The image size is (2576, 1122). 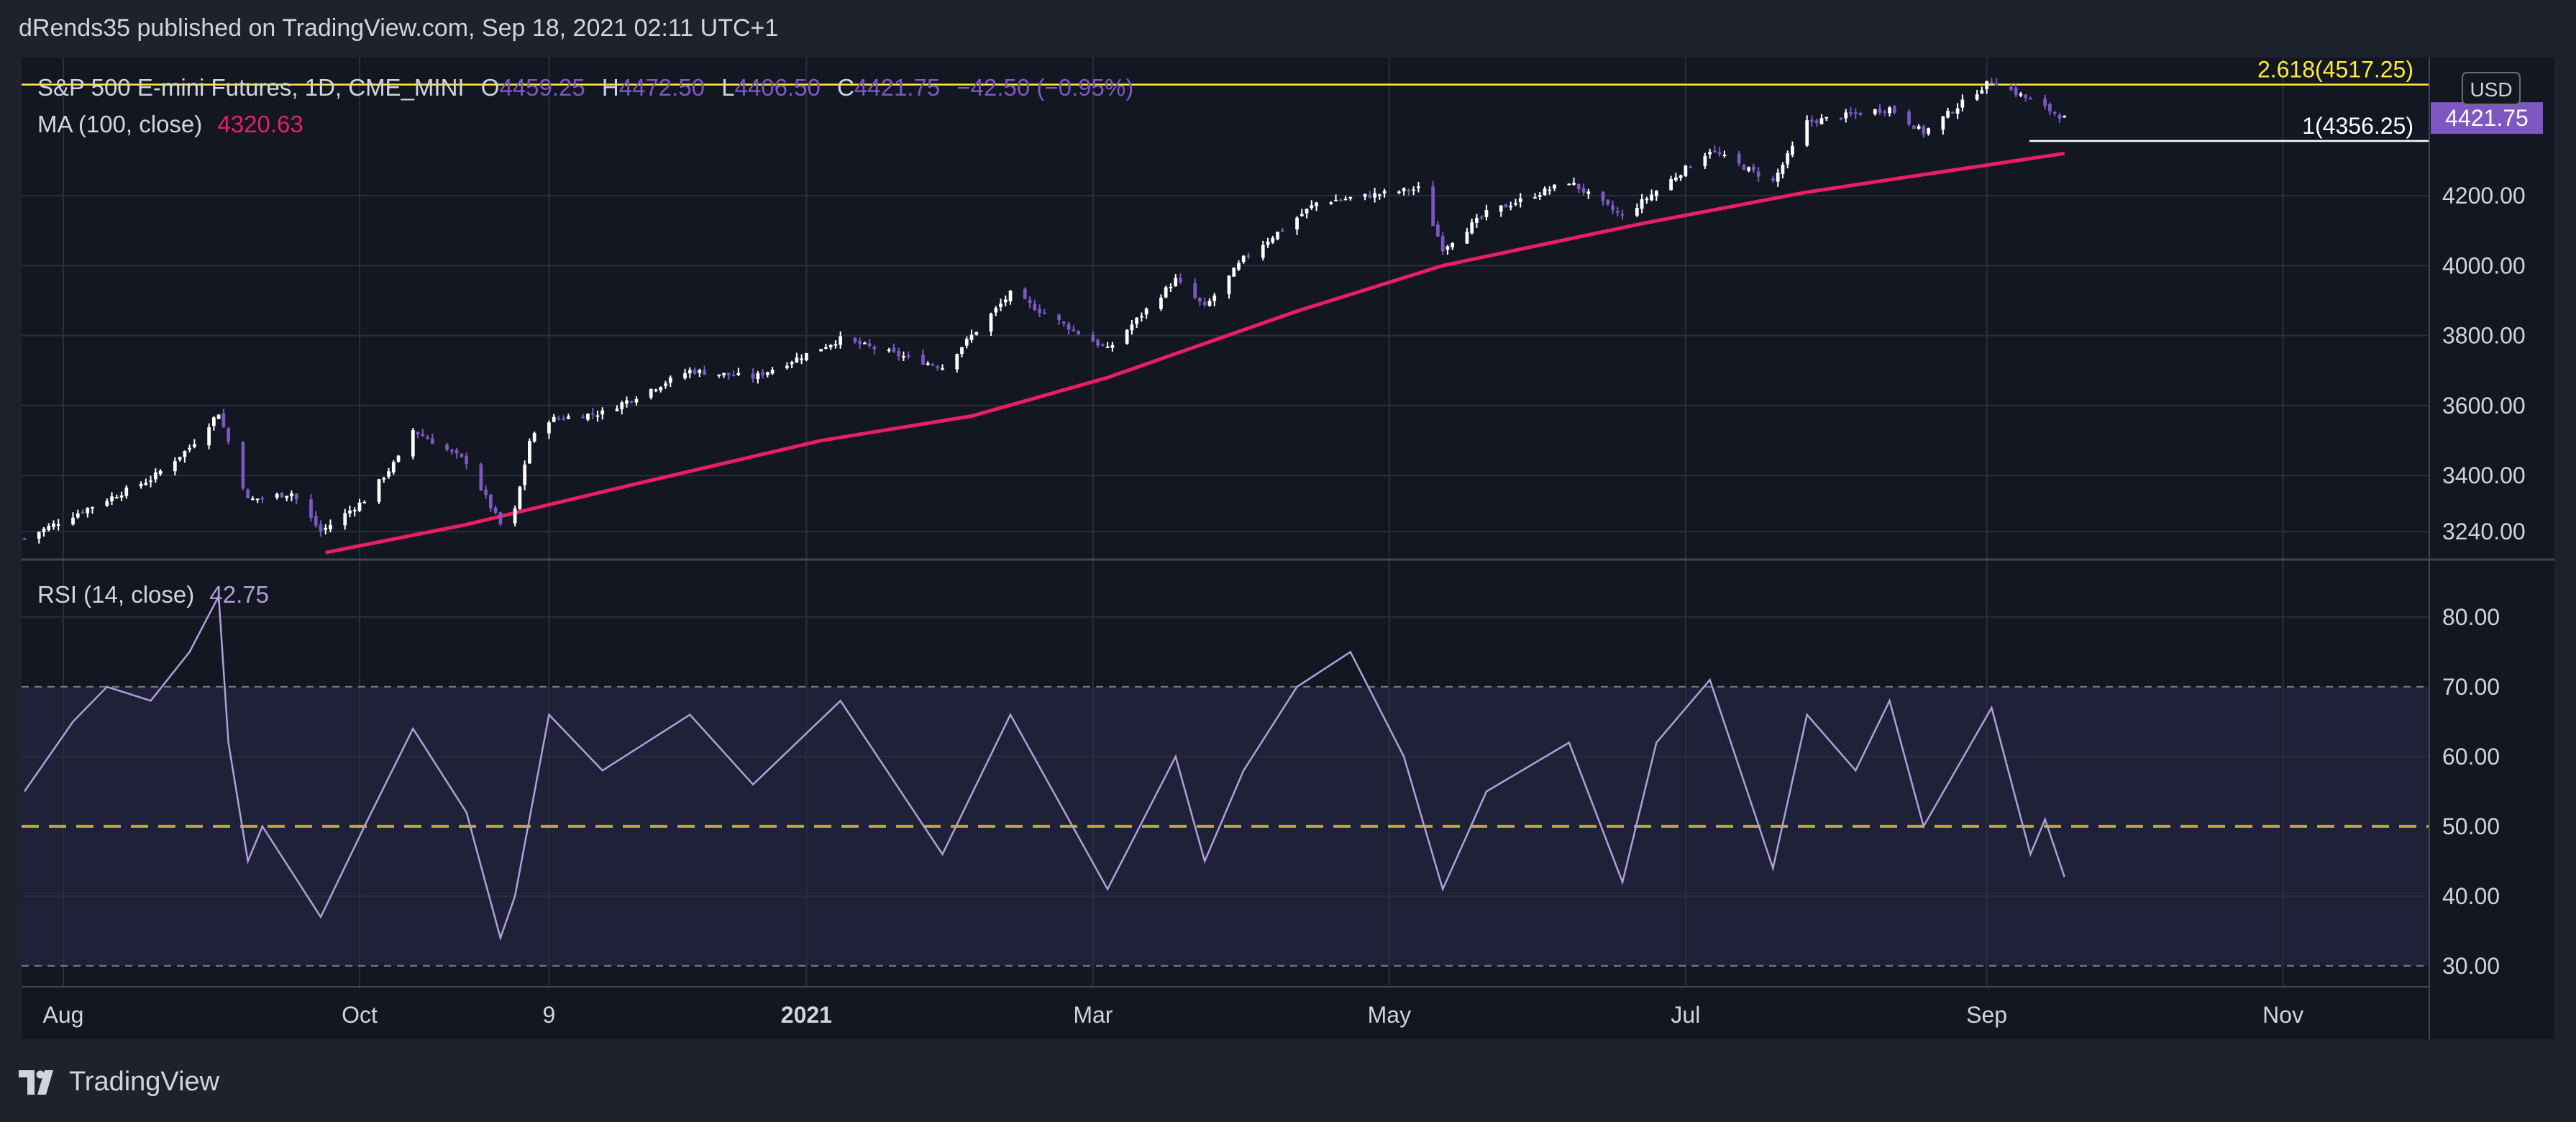 I want to click on x-tick-label: 9, so click(x=549, y=1015).